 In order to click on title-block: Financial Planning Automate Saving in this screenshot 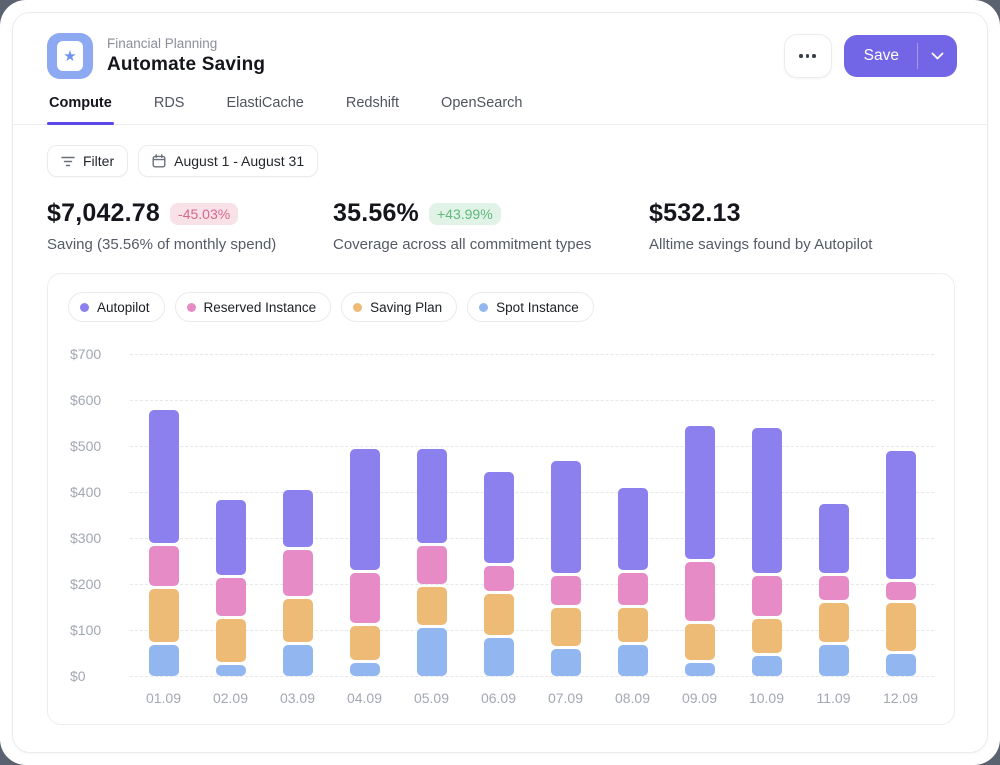, I will do `click(445, 56)`.